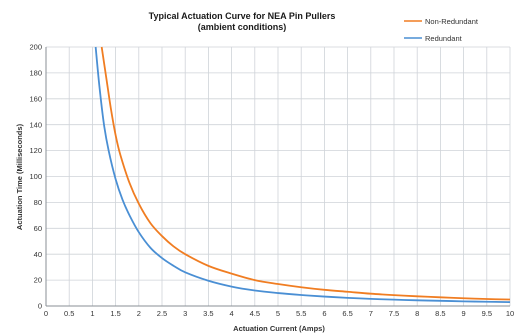 The width and height of the screenshot is (519, 333). What do you see at coordinates (35, 47) in the screenshot?
I see `y-tick-label: 200` at bounding box center [35, 47].